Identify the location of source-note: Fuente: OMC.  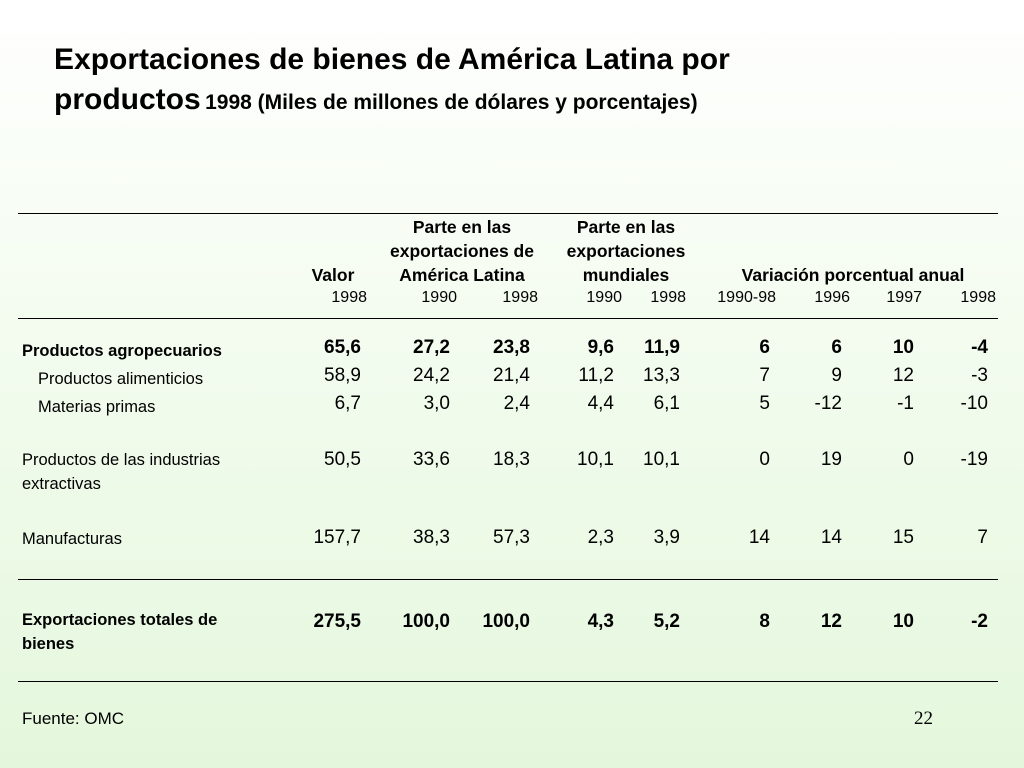
(73, 718).